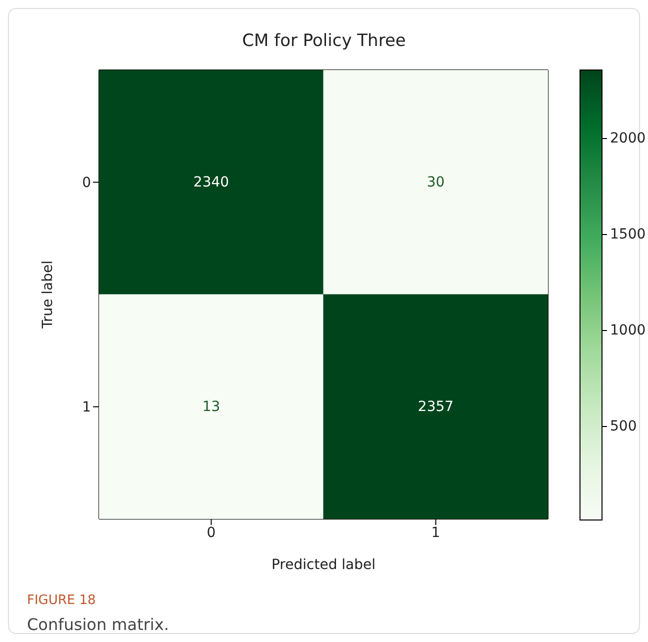 This screenshot has height=642, width=648. What do you see at coordinates (436, 406) in the screenshot?
I see `data-label: 2357` at bounding box center [436, 406].